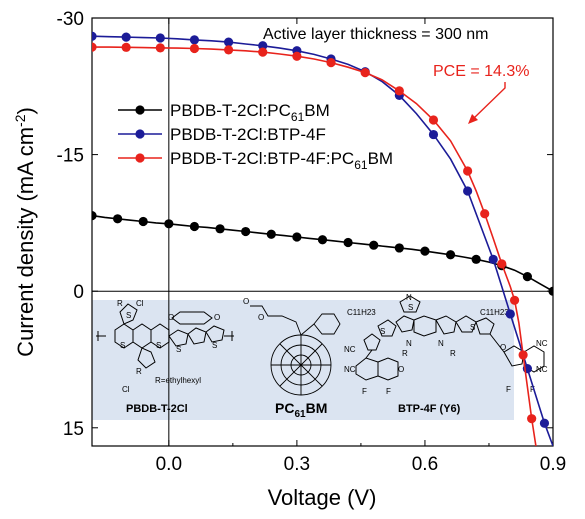 The image size is (585, 519). Describe the element at coordinates (165, 336) in the screenshot. I see `donor-structure` at that location.